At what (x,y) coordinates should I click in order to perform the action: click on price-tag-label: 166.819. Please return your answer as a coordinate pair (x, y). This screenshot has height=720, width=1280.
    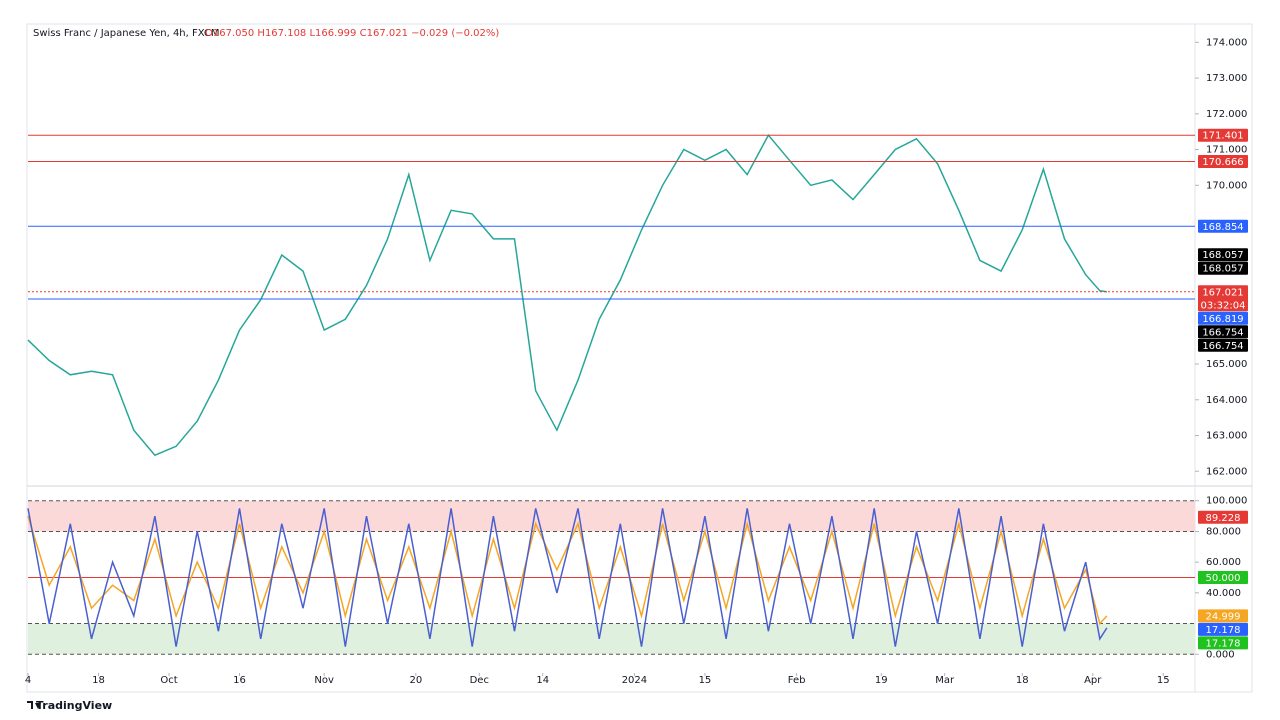
    Looking at the image, I should click on (1222, 319).